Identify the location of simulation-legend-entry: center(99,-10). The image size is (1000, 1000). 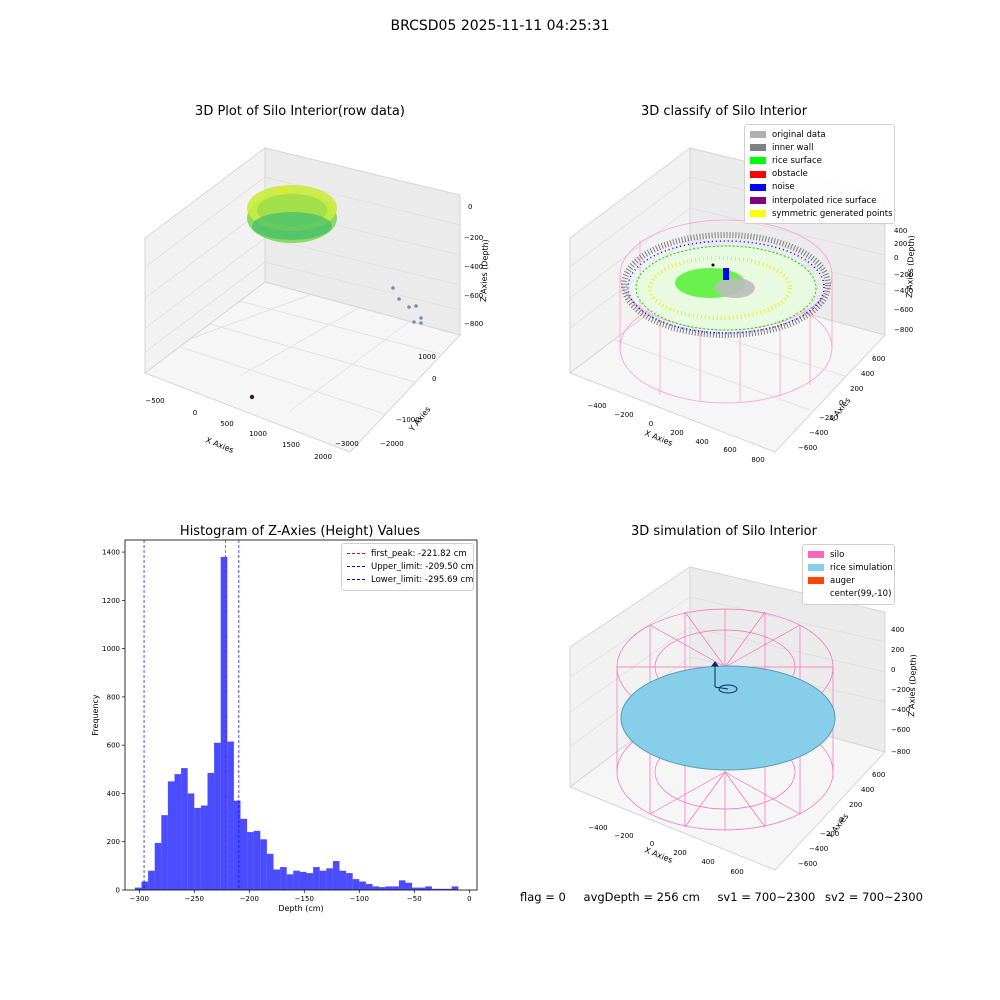
(850, 594).